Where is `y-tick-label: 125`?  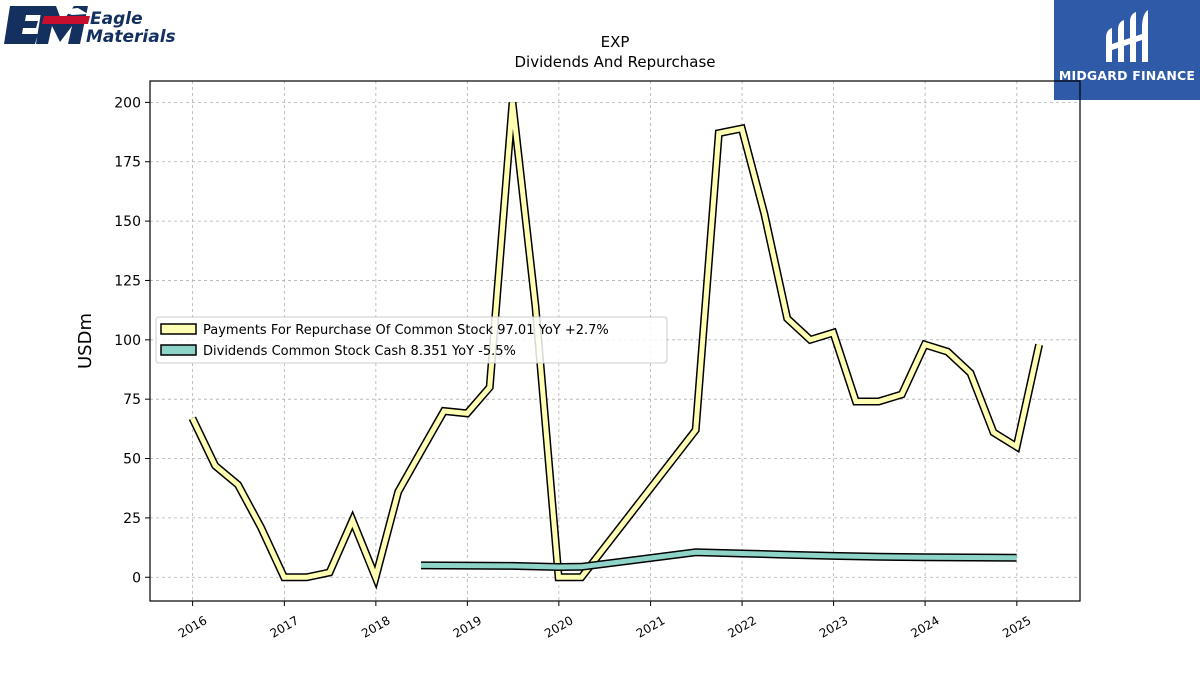
y-tick-label: 125 is located at coordinates (127, 281).